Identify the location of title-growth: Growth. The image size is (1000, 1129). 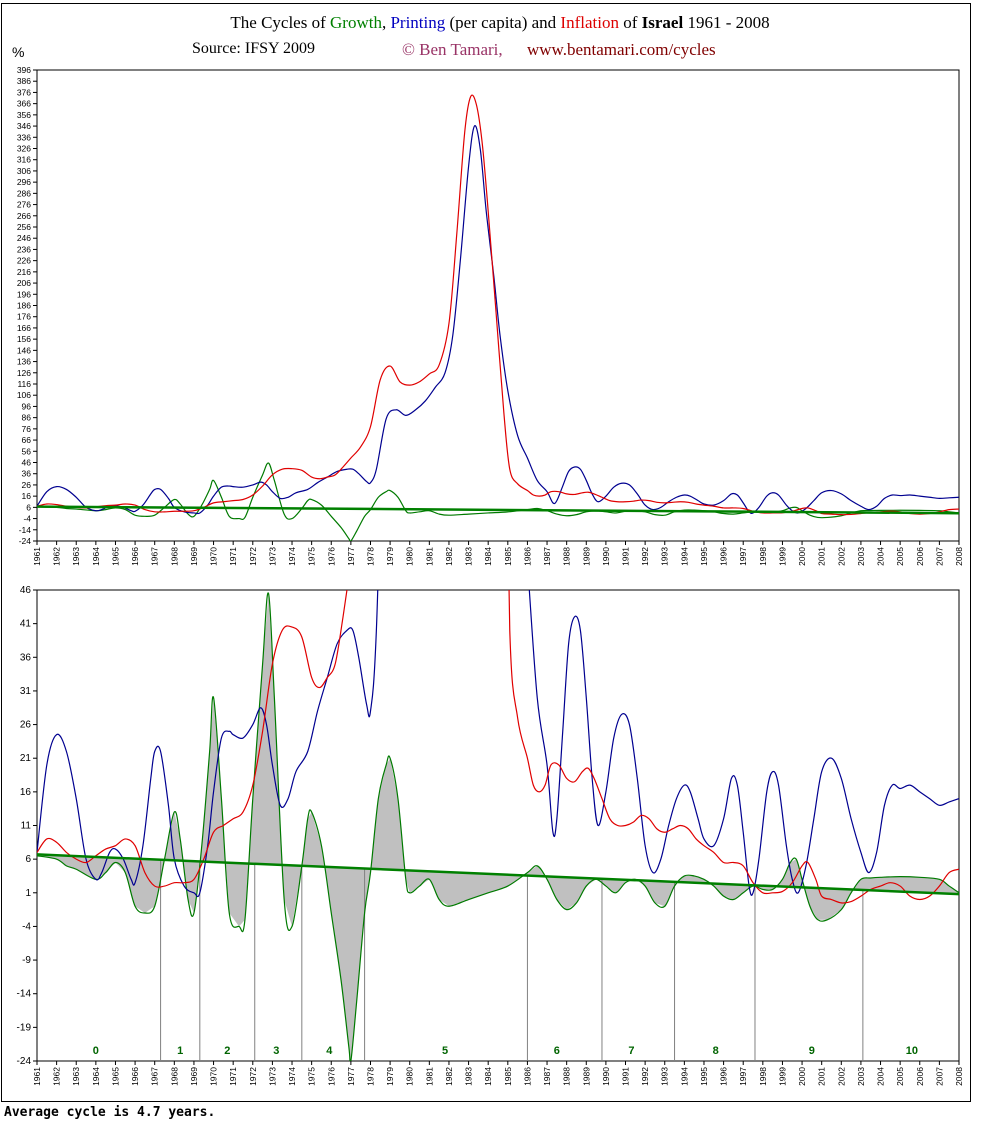
(356, 22).